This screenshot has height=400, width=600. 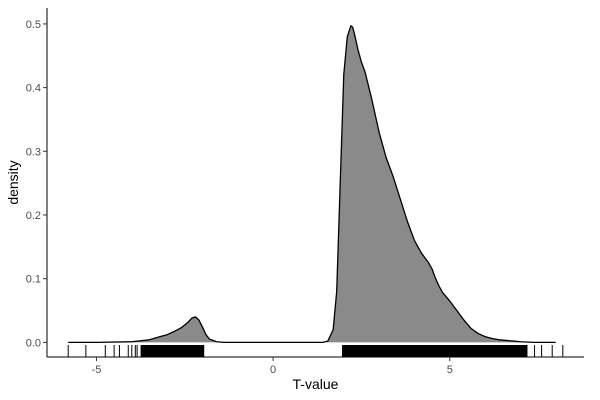 I want to click on y-axis-title: density, so click(x=13, y=182).